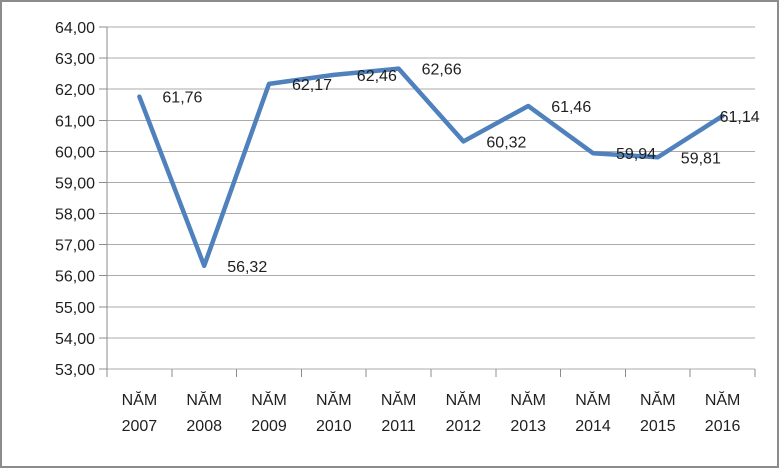 This screenshot has width=779, height=468. I want to click on x-axis-label: NĂM 2007, so click(140, 412).